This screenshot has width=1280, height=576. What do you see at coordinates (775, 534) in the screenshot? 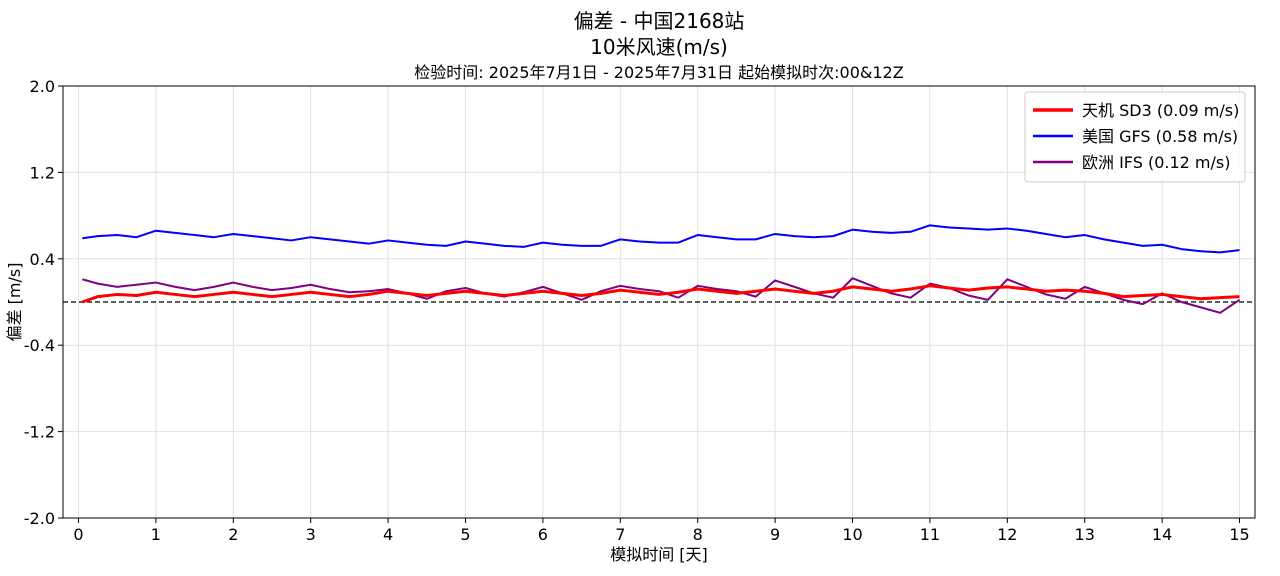
I see `x-tick-label: 9` at bounding box center [775, 534].